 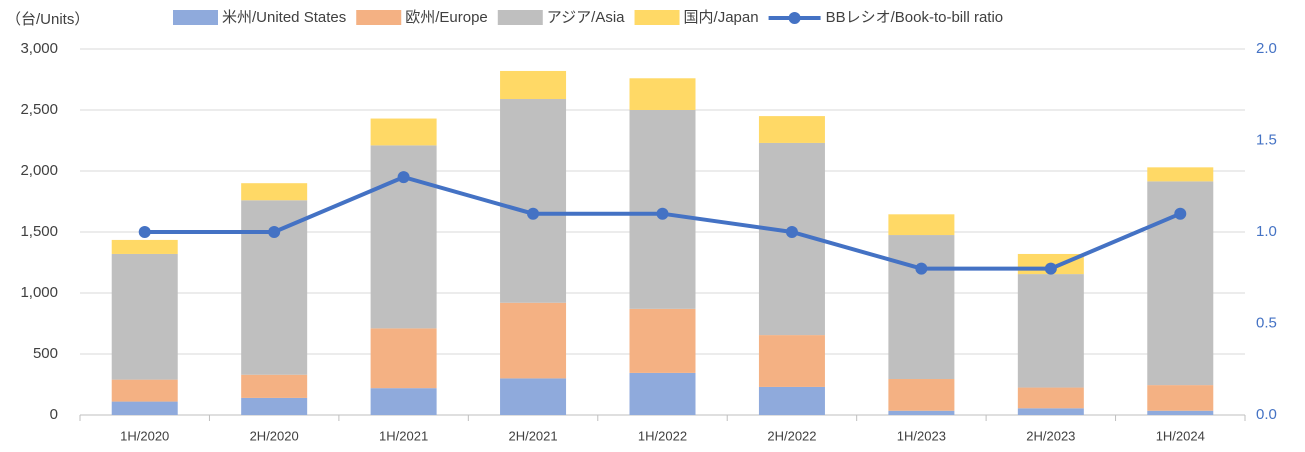 What do you see at coordinates (45, 353) in the screenshot?
I see `y-tick-label: 500` at bounding box center [45, 353].